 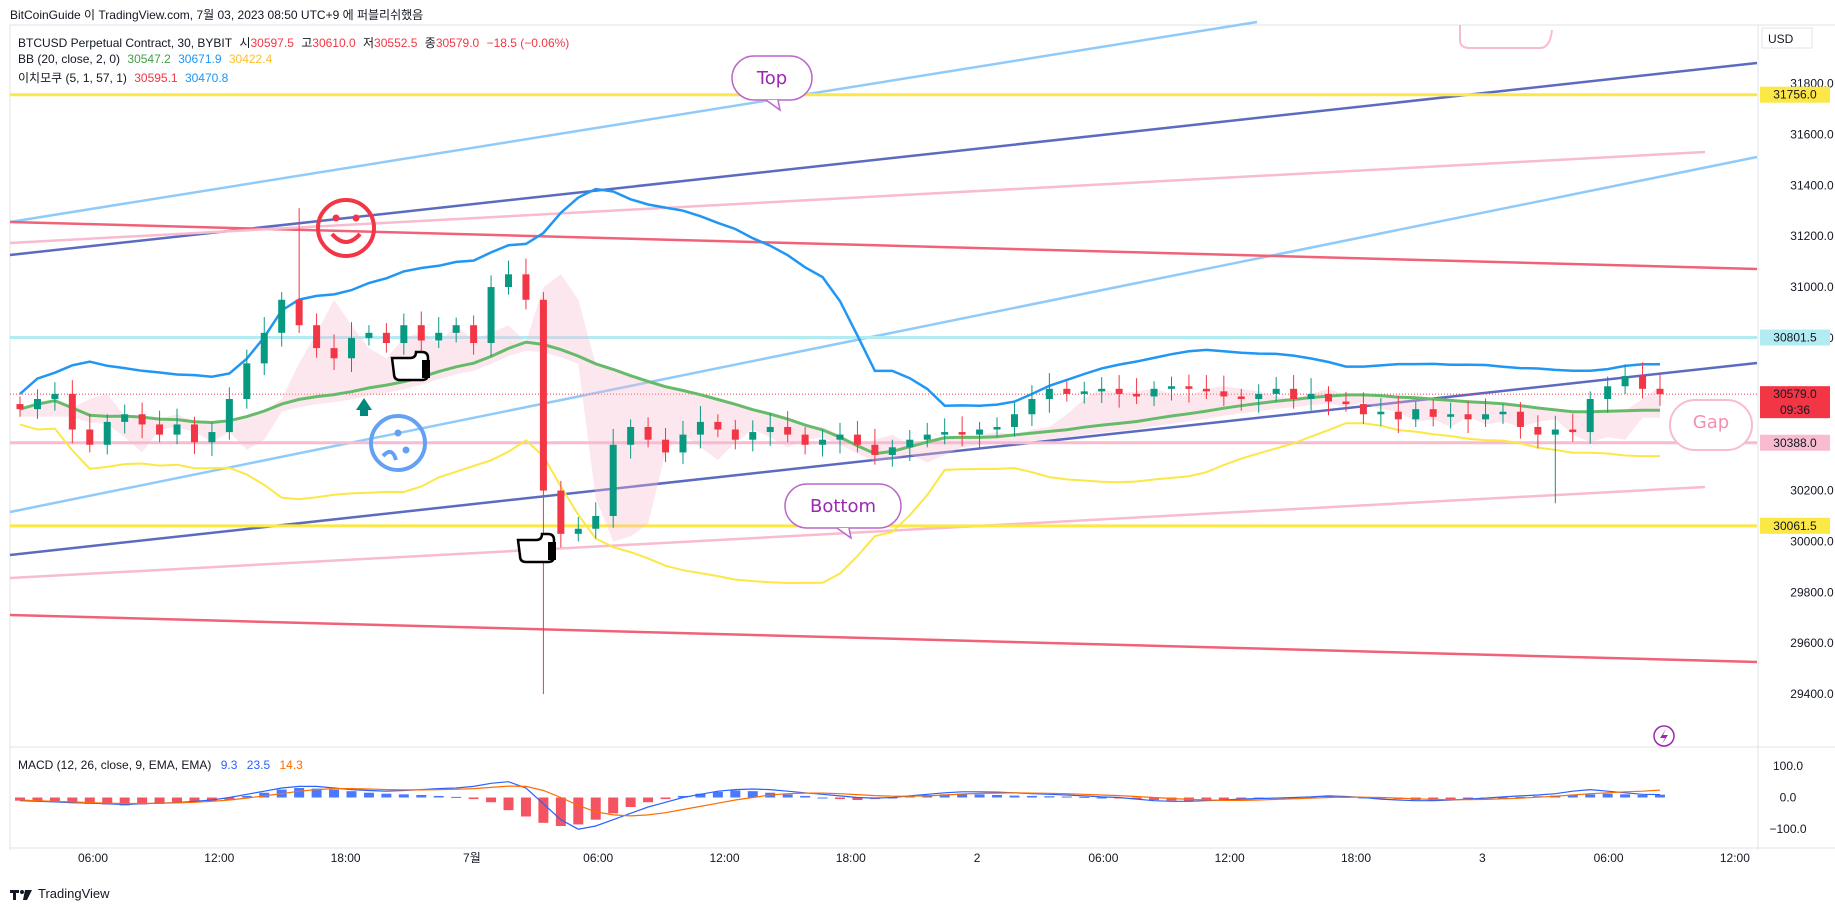 I want to click on bottom-bubble-tail, so click(x=844, y=533).